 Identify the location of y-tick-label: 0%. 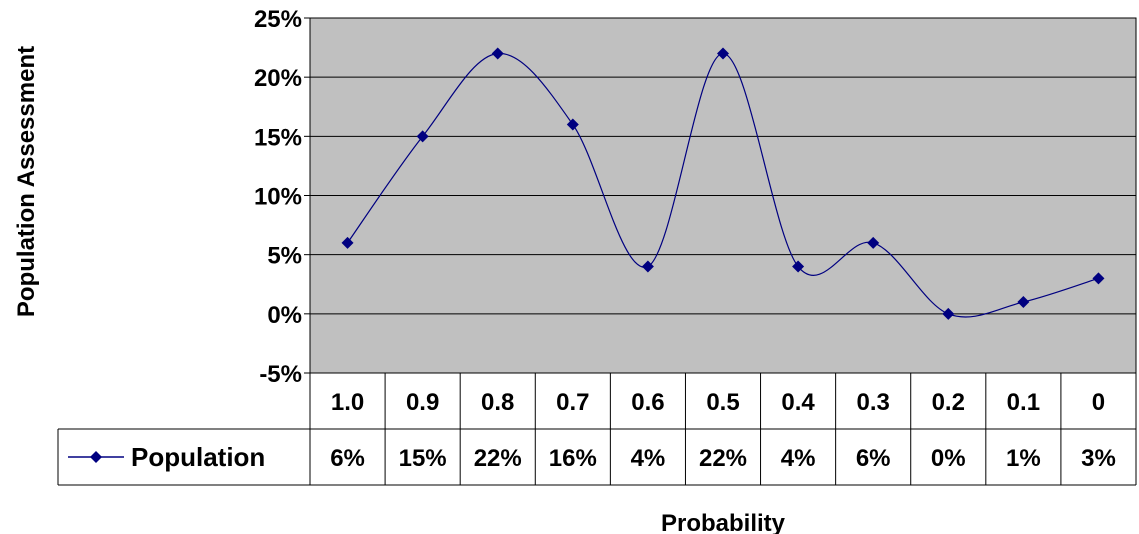
(284, 315).